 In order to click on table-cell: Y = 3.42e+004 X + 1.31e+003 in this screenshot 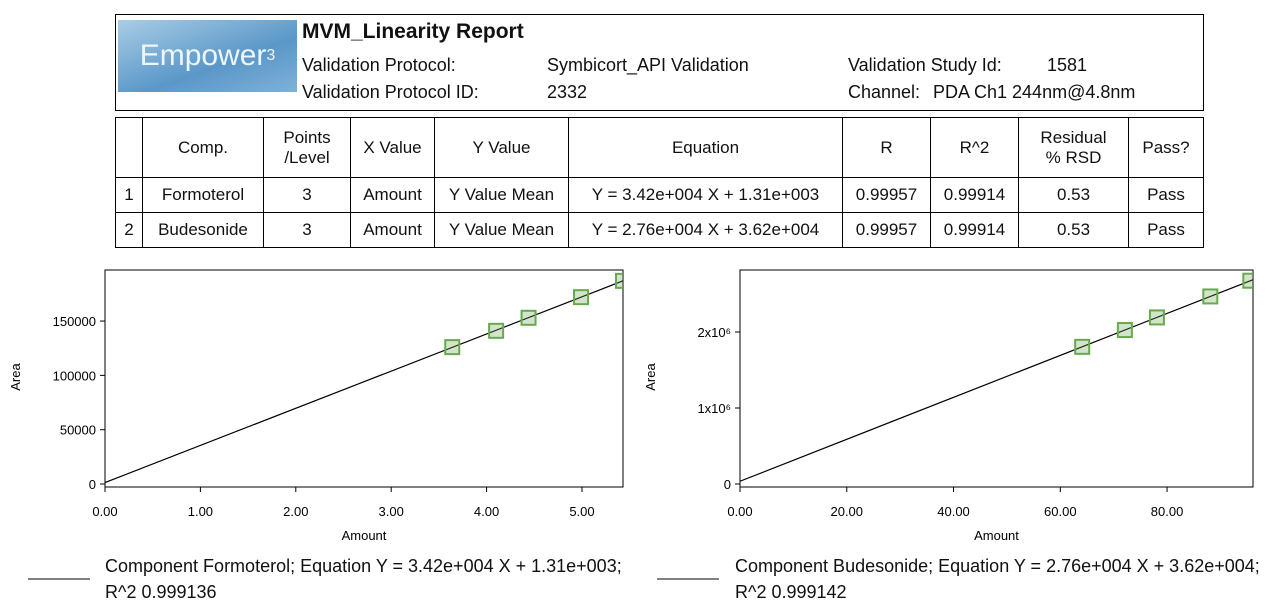, I will do `click(705, 195)`.